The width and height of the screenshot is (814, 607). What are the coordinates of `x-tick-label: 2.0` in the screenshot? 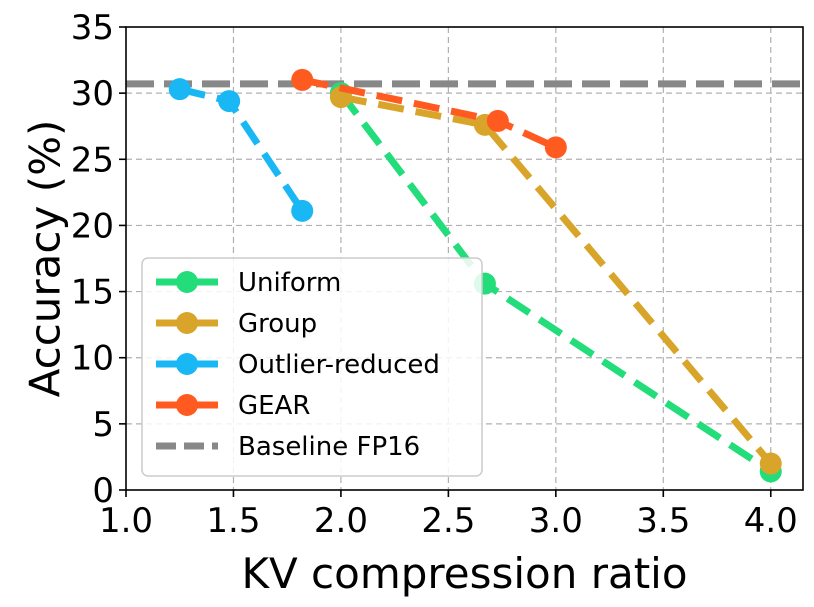 It's located at (341, 521).